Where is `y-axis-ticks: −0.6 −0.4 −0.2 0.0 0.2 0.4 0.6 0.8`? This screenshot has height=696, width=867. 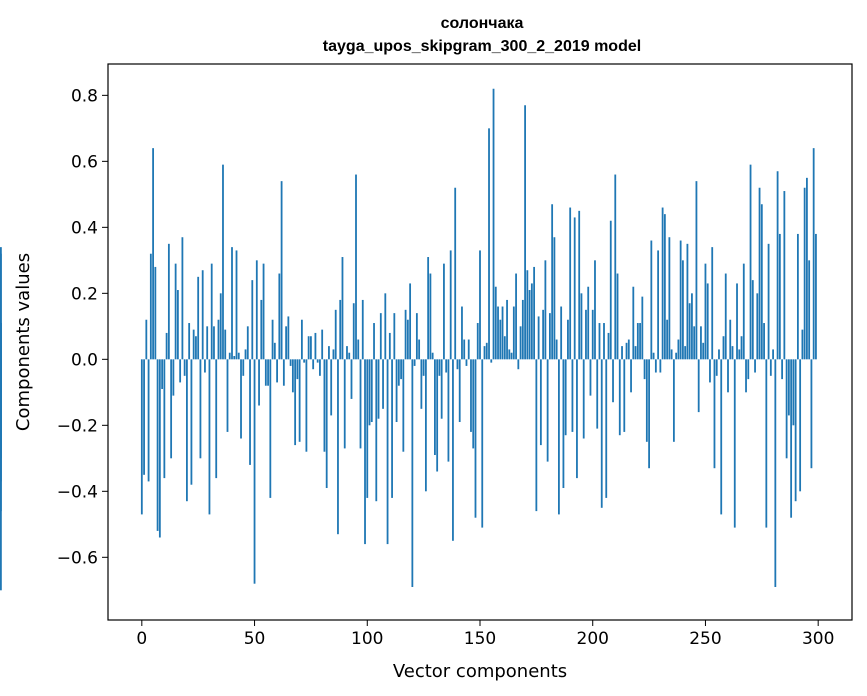
y-axis-ticks: −0.6 −0.4 −0.2 0.0 0.2 0.4 0.6 0.8 is located at coordinates (82, 327).